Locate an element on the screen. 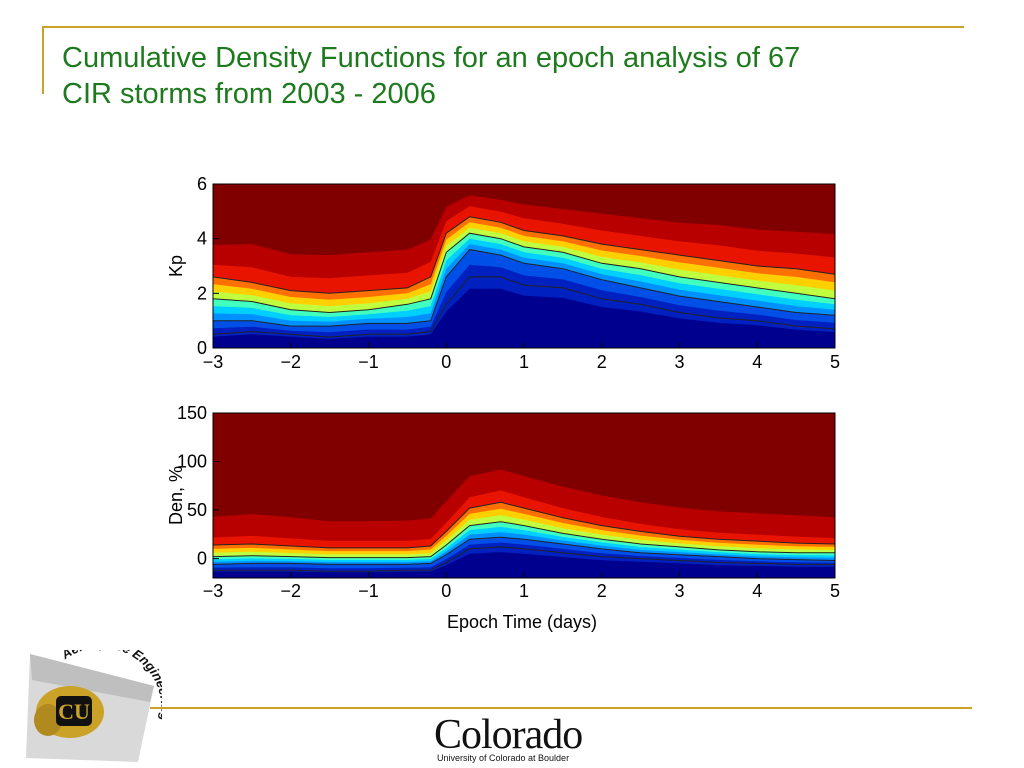 The width and height of the screenshot is (1024, 768). y-tick-label: 4 is located at coordinates (202, 239).